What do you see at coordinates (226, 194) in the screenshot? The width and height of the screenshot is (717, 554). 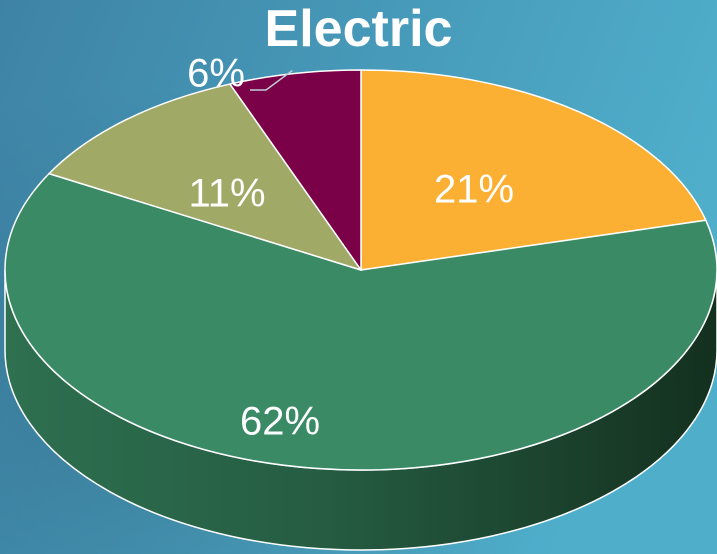 I see `data-label-3: 11%` at bounding box center [226, 194].